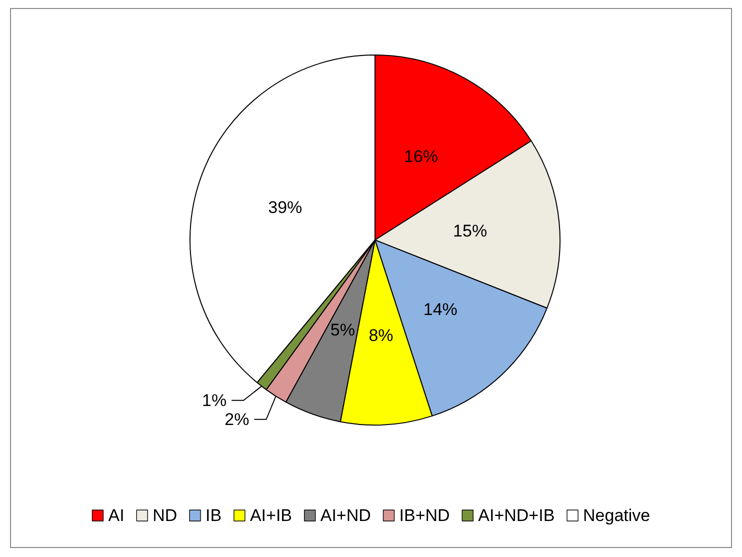 This screenshot has width=742, height=557. Describe the element at coordinates (421, 156) in the screenshot. I see `data-label: 16%` at that location.